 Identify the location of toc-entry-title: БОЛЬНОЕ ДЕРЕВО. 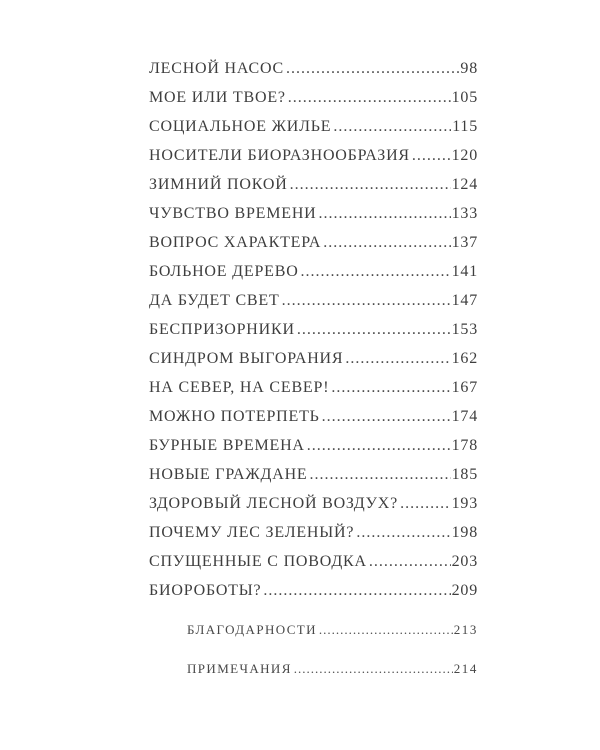
(224, 271).